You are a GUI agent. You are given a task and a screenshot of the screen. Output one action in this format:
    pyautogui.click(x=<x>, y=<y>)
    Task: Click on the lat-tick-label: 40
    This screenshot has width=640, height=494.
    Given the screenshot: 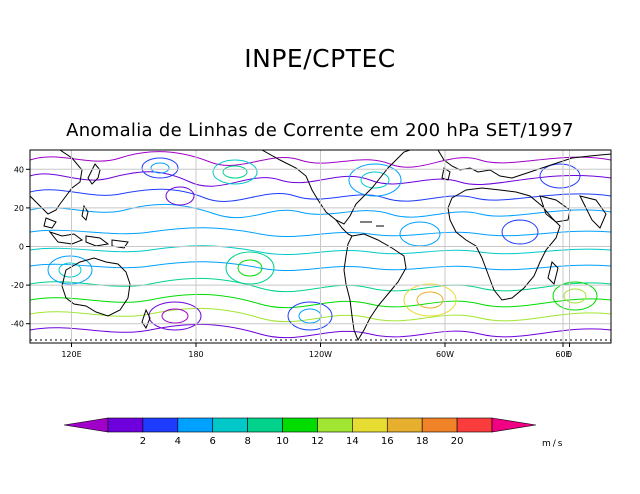 What is the action you would take?
    pyautogui.click(x=19, y=169)
    